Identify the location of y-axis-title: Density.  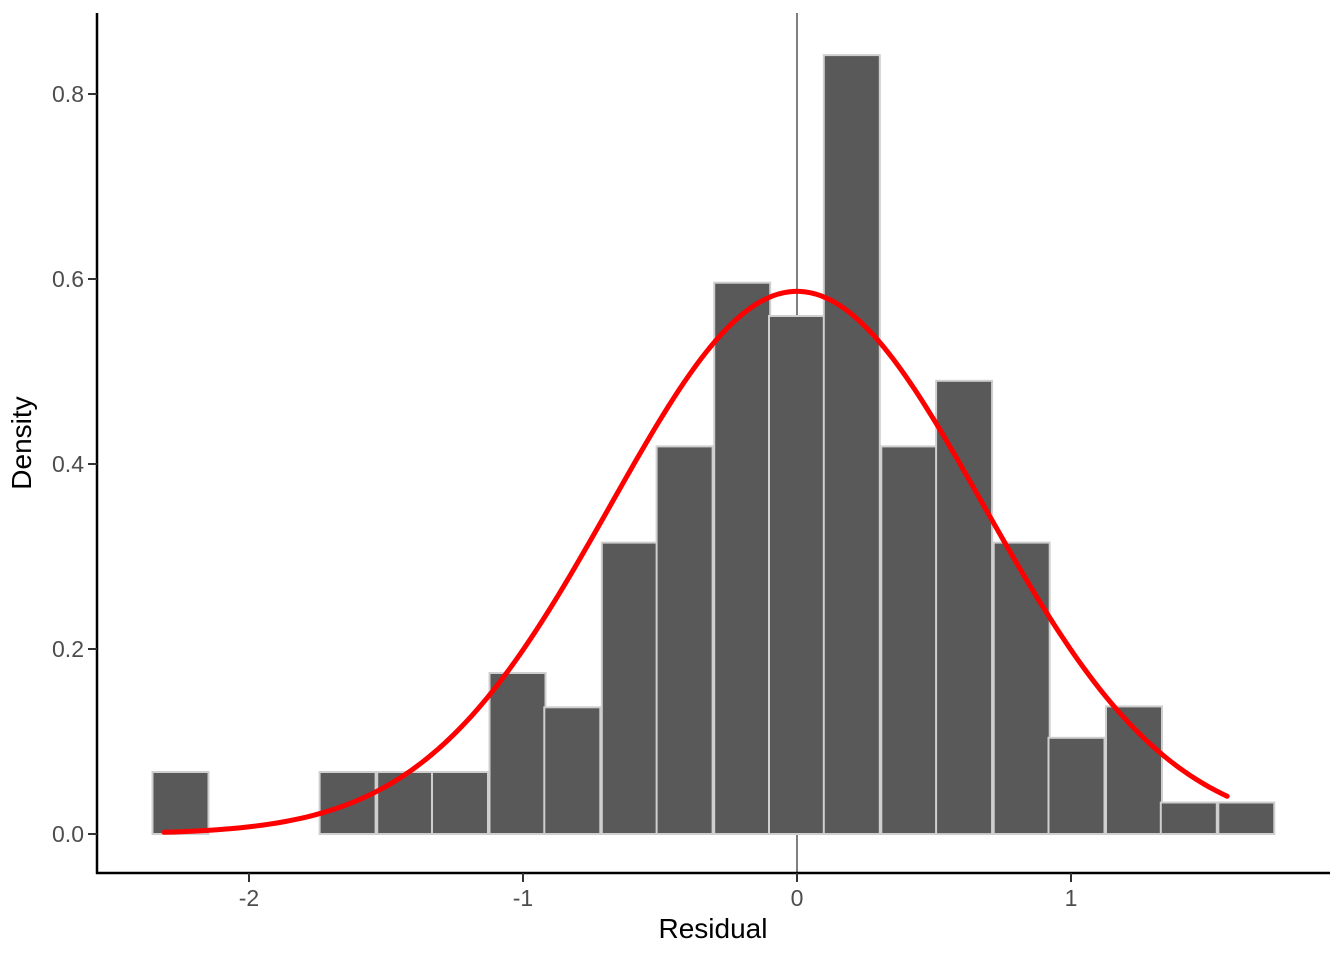
(21, 442).